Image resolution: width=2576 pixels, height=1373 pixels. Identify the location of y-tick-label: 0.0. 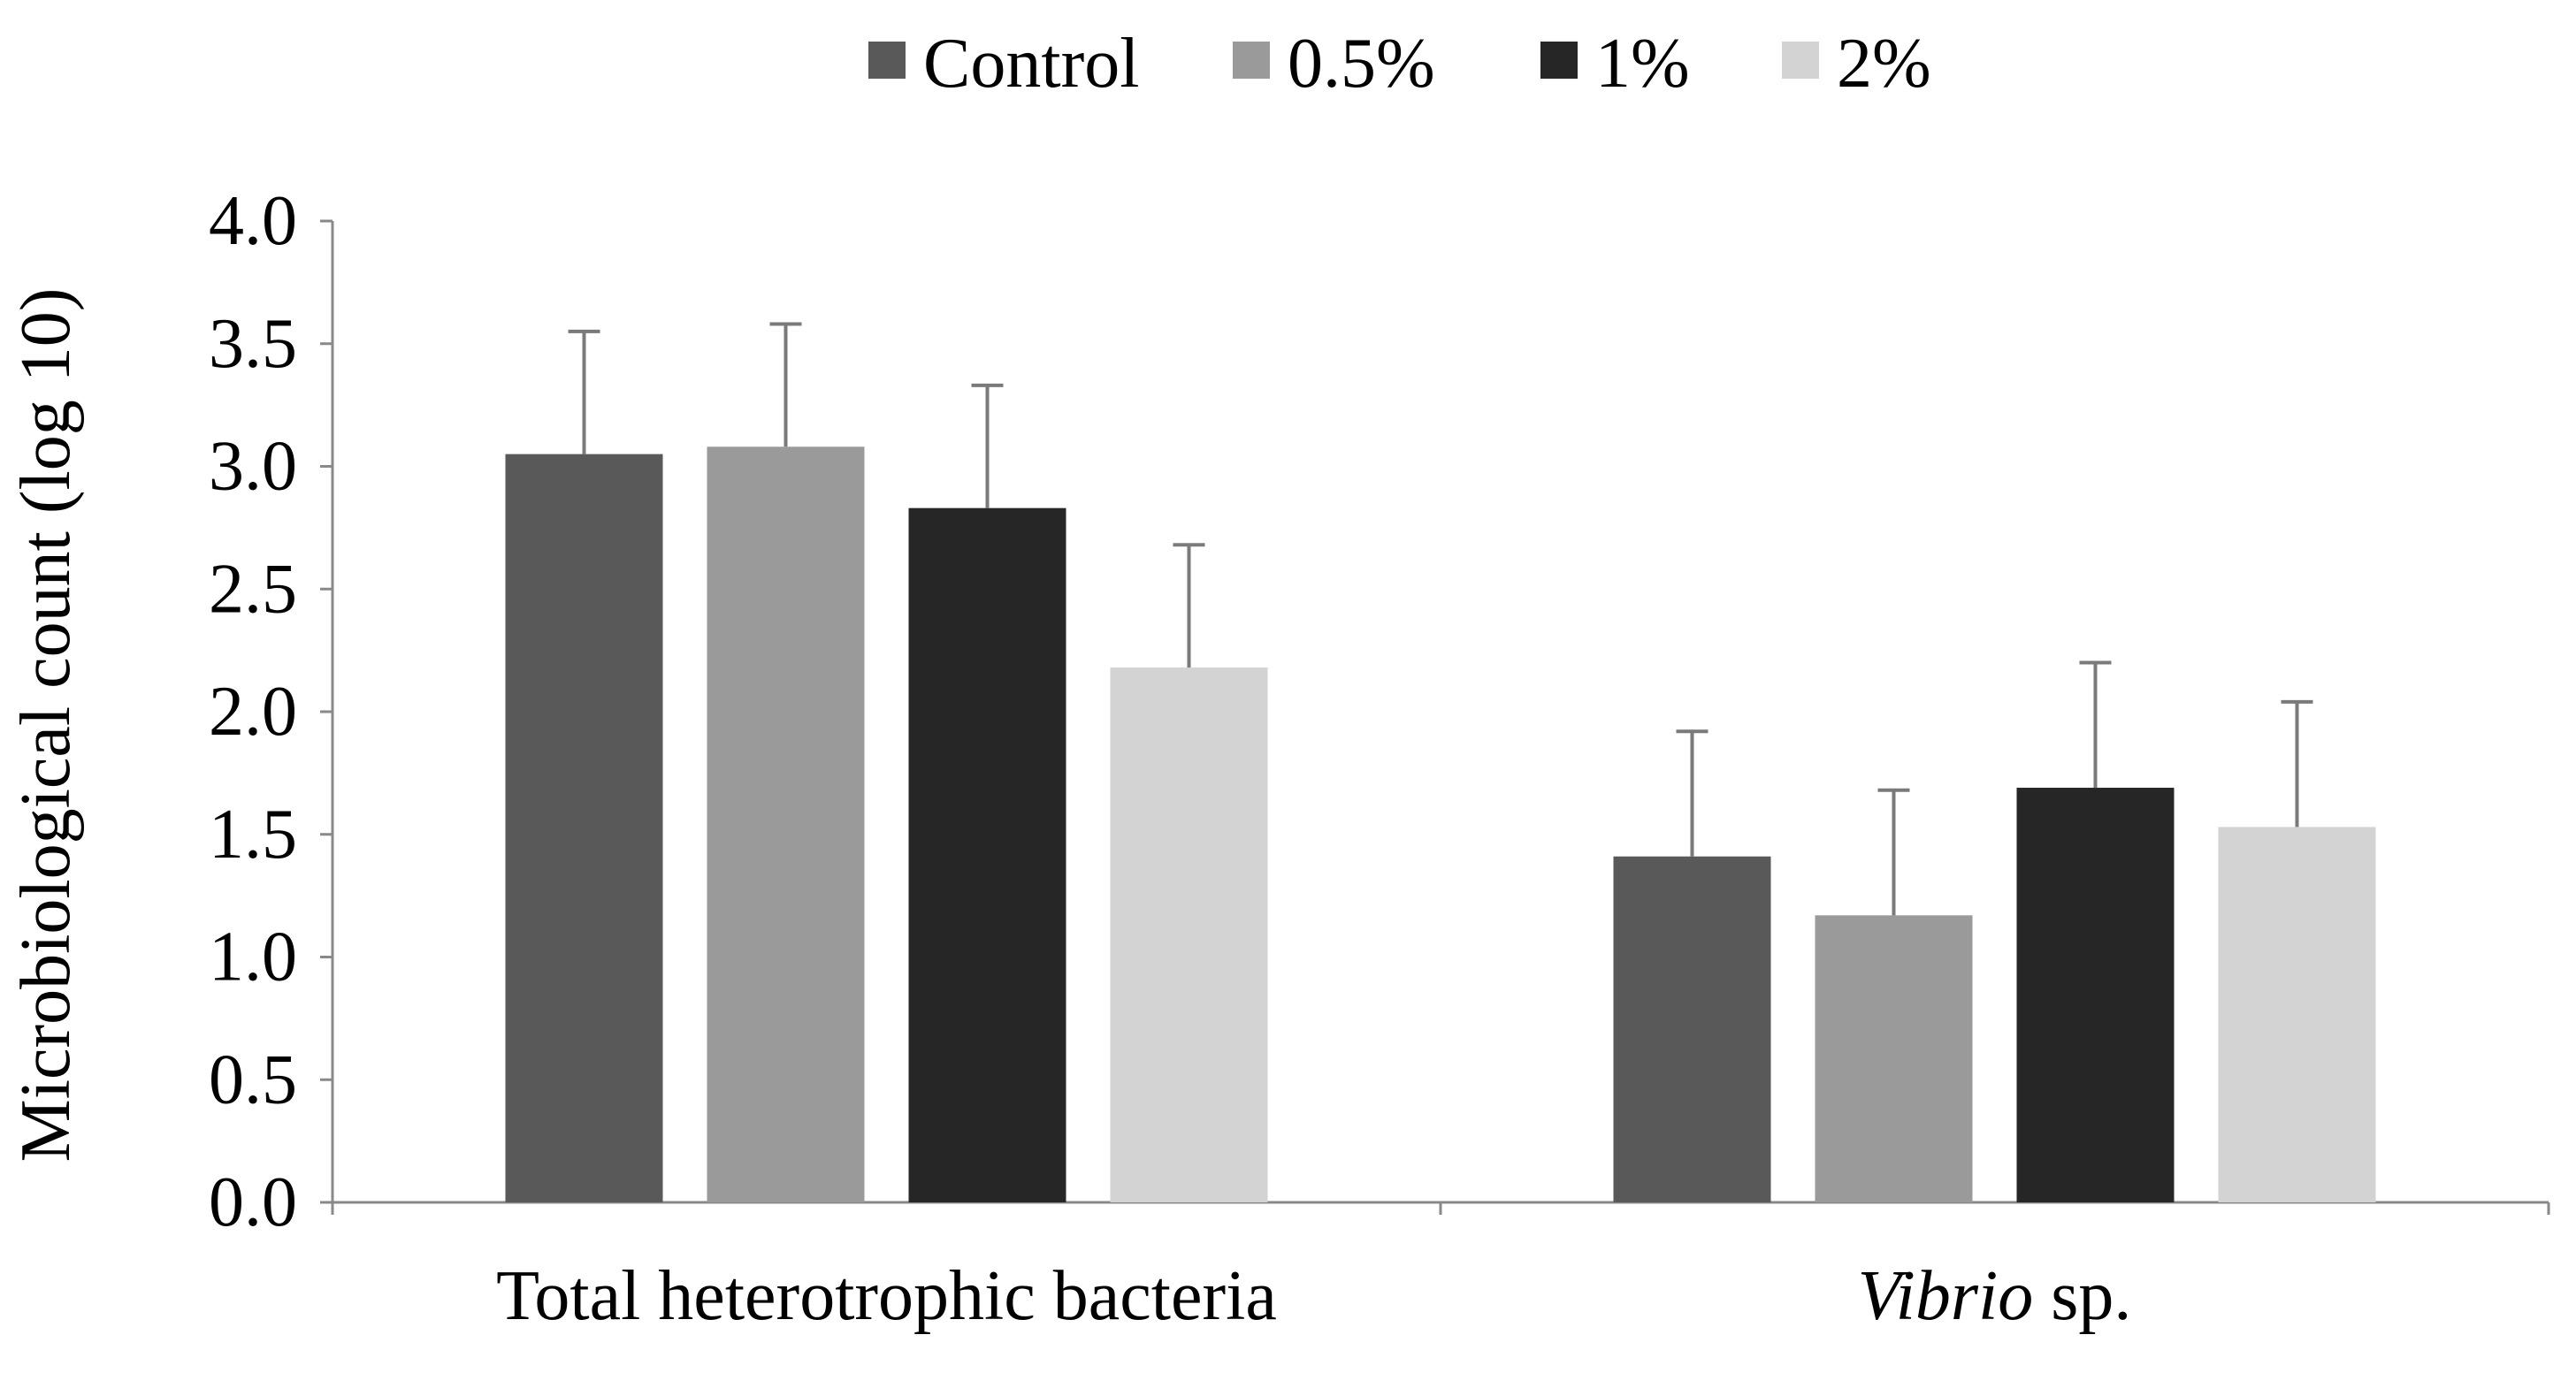
(253, 1202).